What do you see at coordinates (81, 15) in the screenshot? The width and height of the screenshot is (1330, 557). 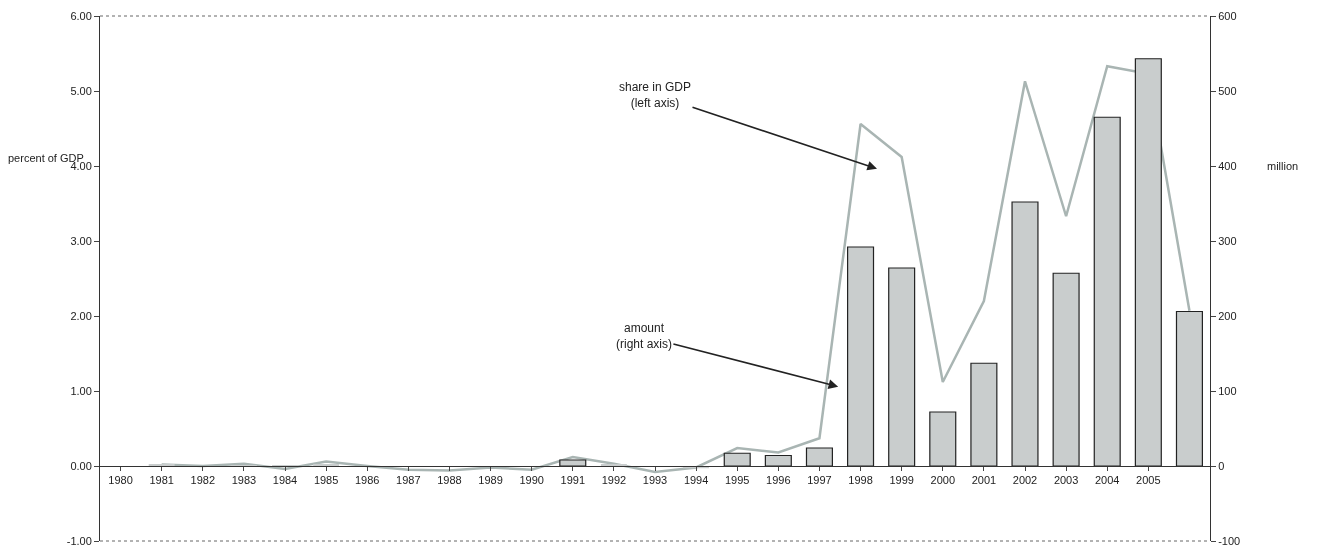 I see `y-tick-label: 6.00` at bounding box center [81, 15].